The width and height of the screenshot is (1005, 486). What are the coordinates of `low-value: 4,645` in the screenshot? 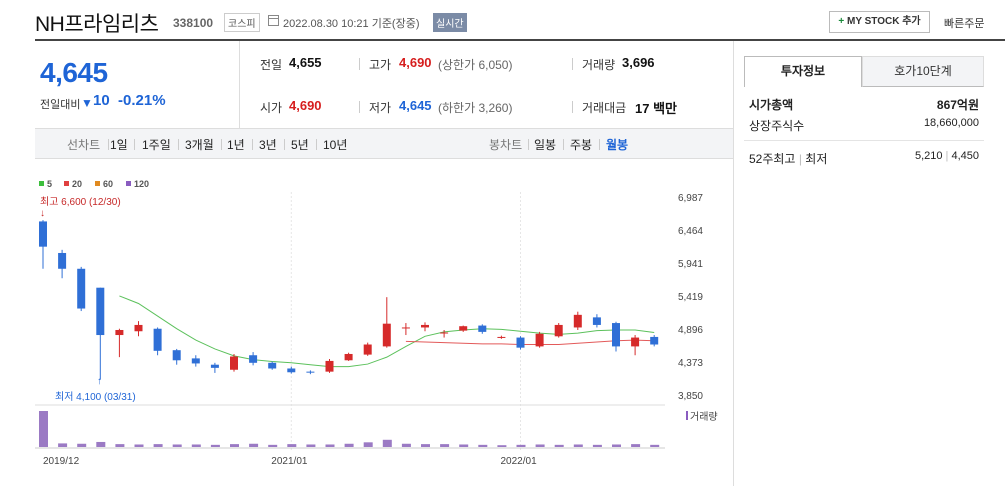 It's located at (415, 105).